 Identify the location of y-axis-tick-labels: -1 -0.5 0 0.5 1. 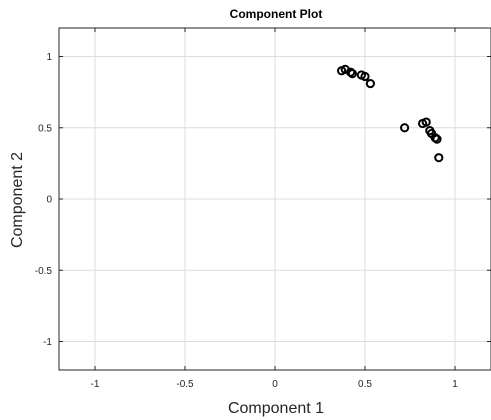
(44, 200).